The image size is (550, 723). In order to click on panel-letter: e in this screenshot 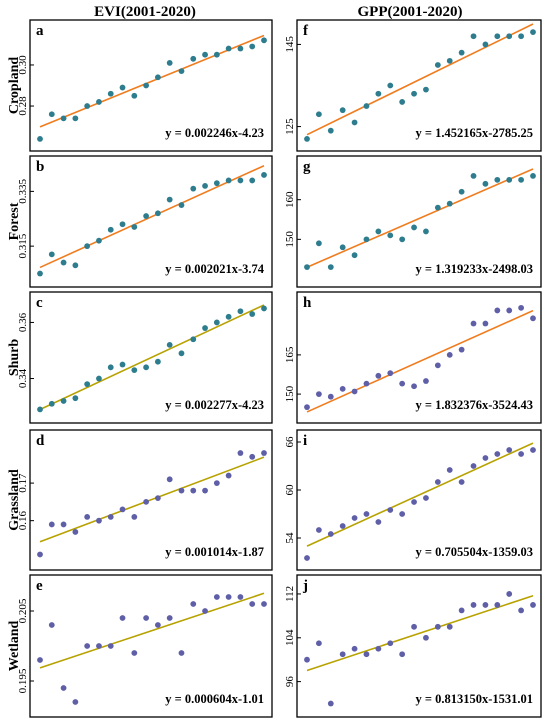, I will do `click(39, 586)`.